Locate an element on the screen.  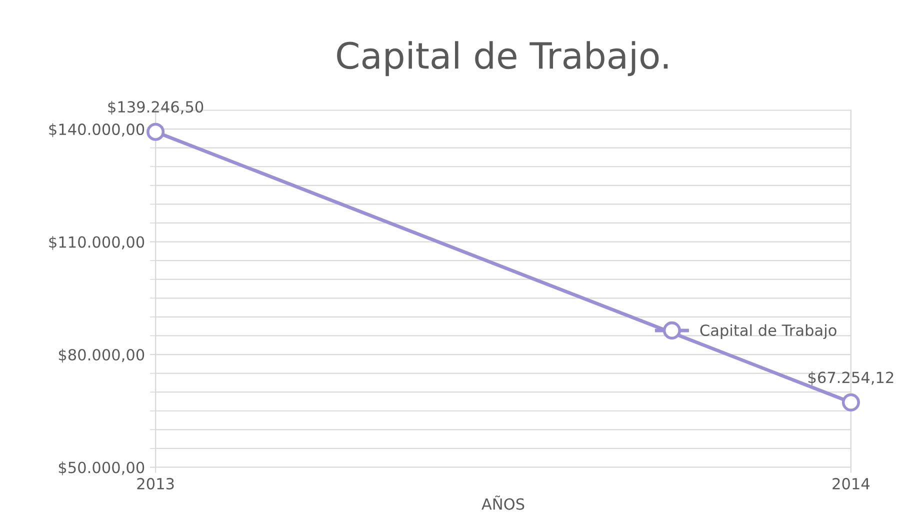
chart-title: Capital de Trabajo. is located at coordinates (502, 58).